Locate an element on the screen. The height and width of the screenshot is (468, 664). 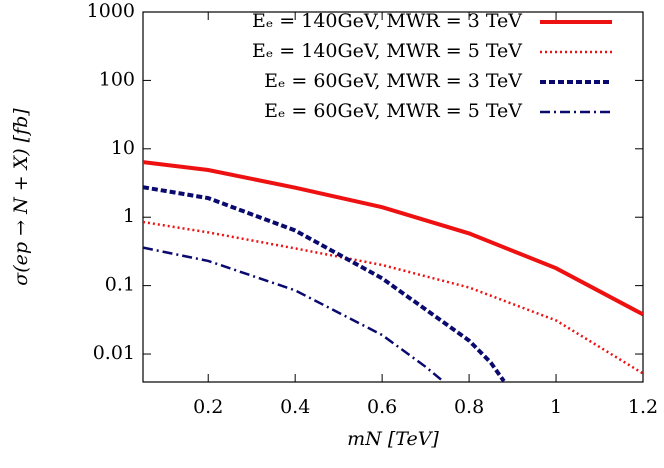
y-tick-label: 100 is located at coordinates (117, 79).